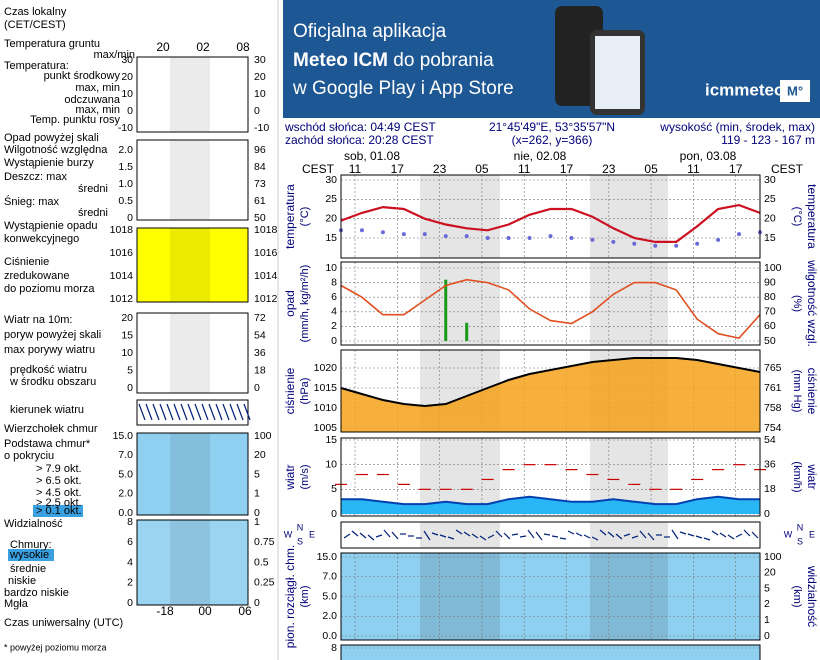  Describe the element at coordinates (326, 408) in the screenshot. I see `y-tick-label: 1010` at that location.